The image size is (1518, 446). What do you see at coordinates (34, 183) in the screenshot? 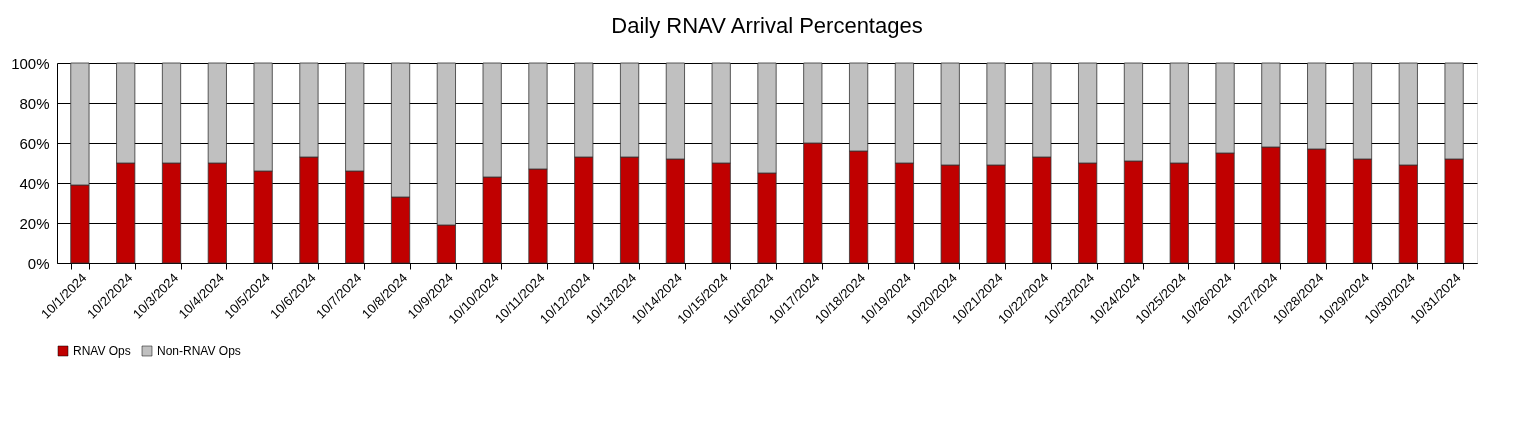
I see `y-tick-label: 40%` at bounding box center [34, 183].